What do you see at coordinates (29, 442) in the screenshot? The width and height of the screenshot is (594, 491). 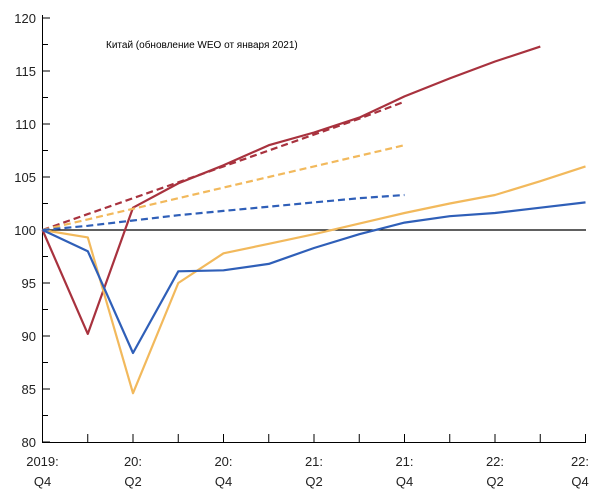 I see `y-tick-label: 80` at bounding box center [29, 442].